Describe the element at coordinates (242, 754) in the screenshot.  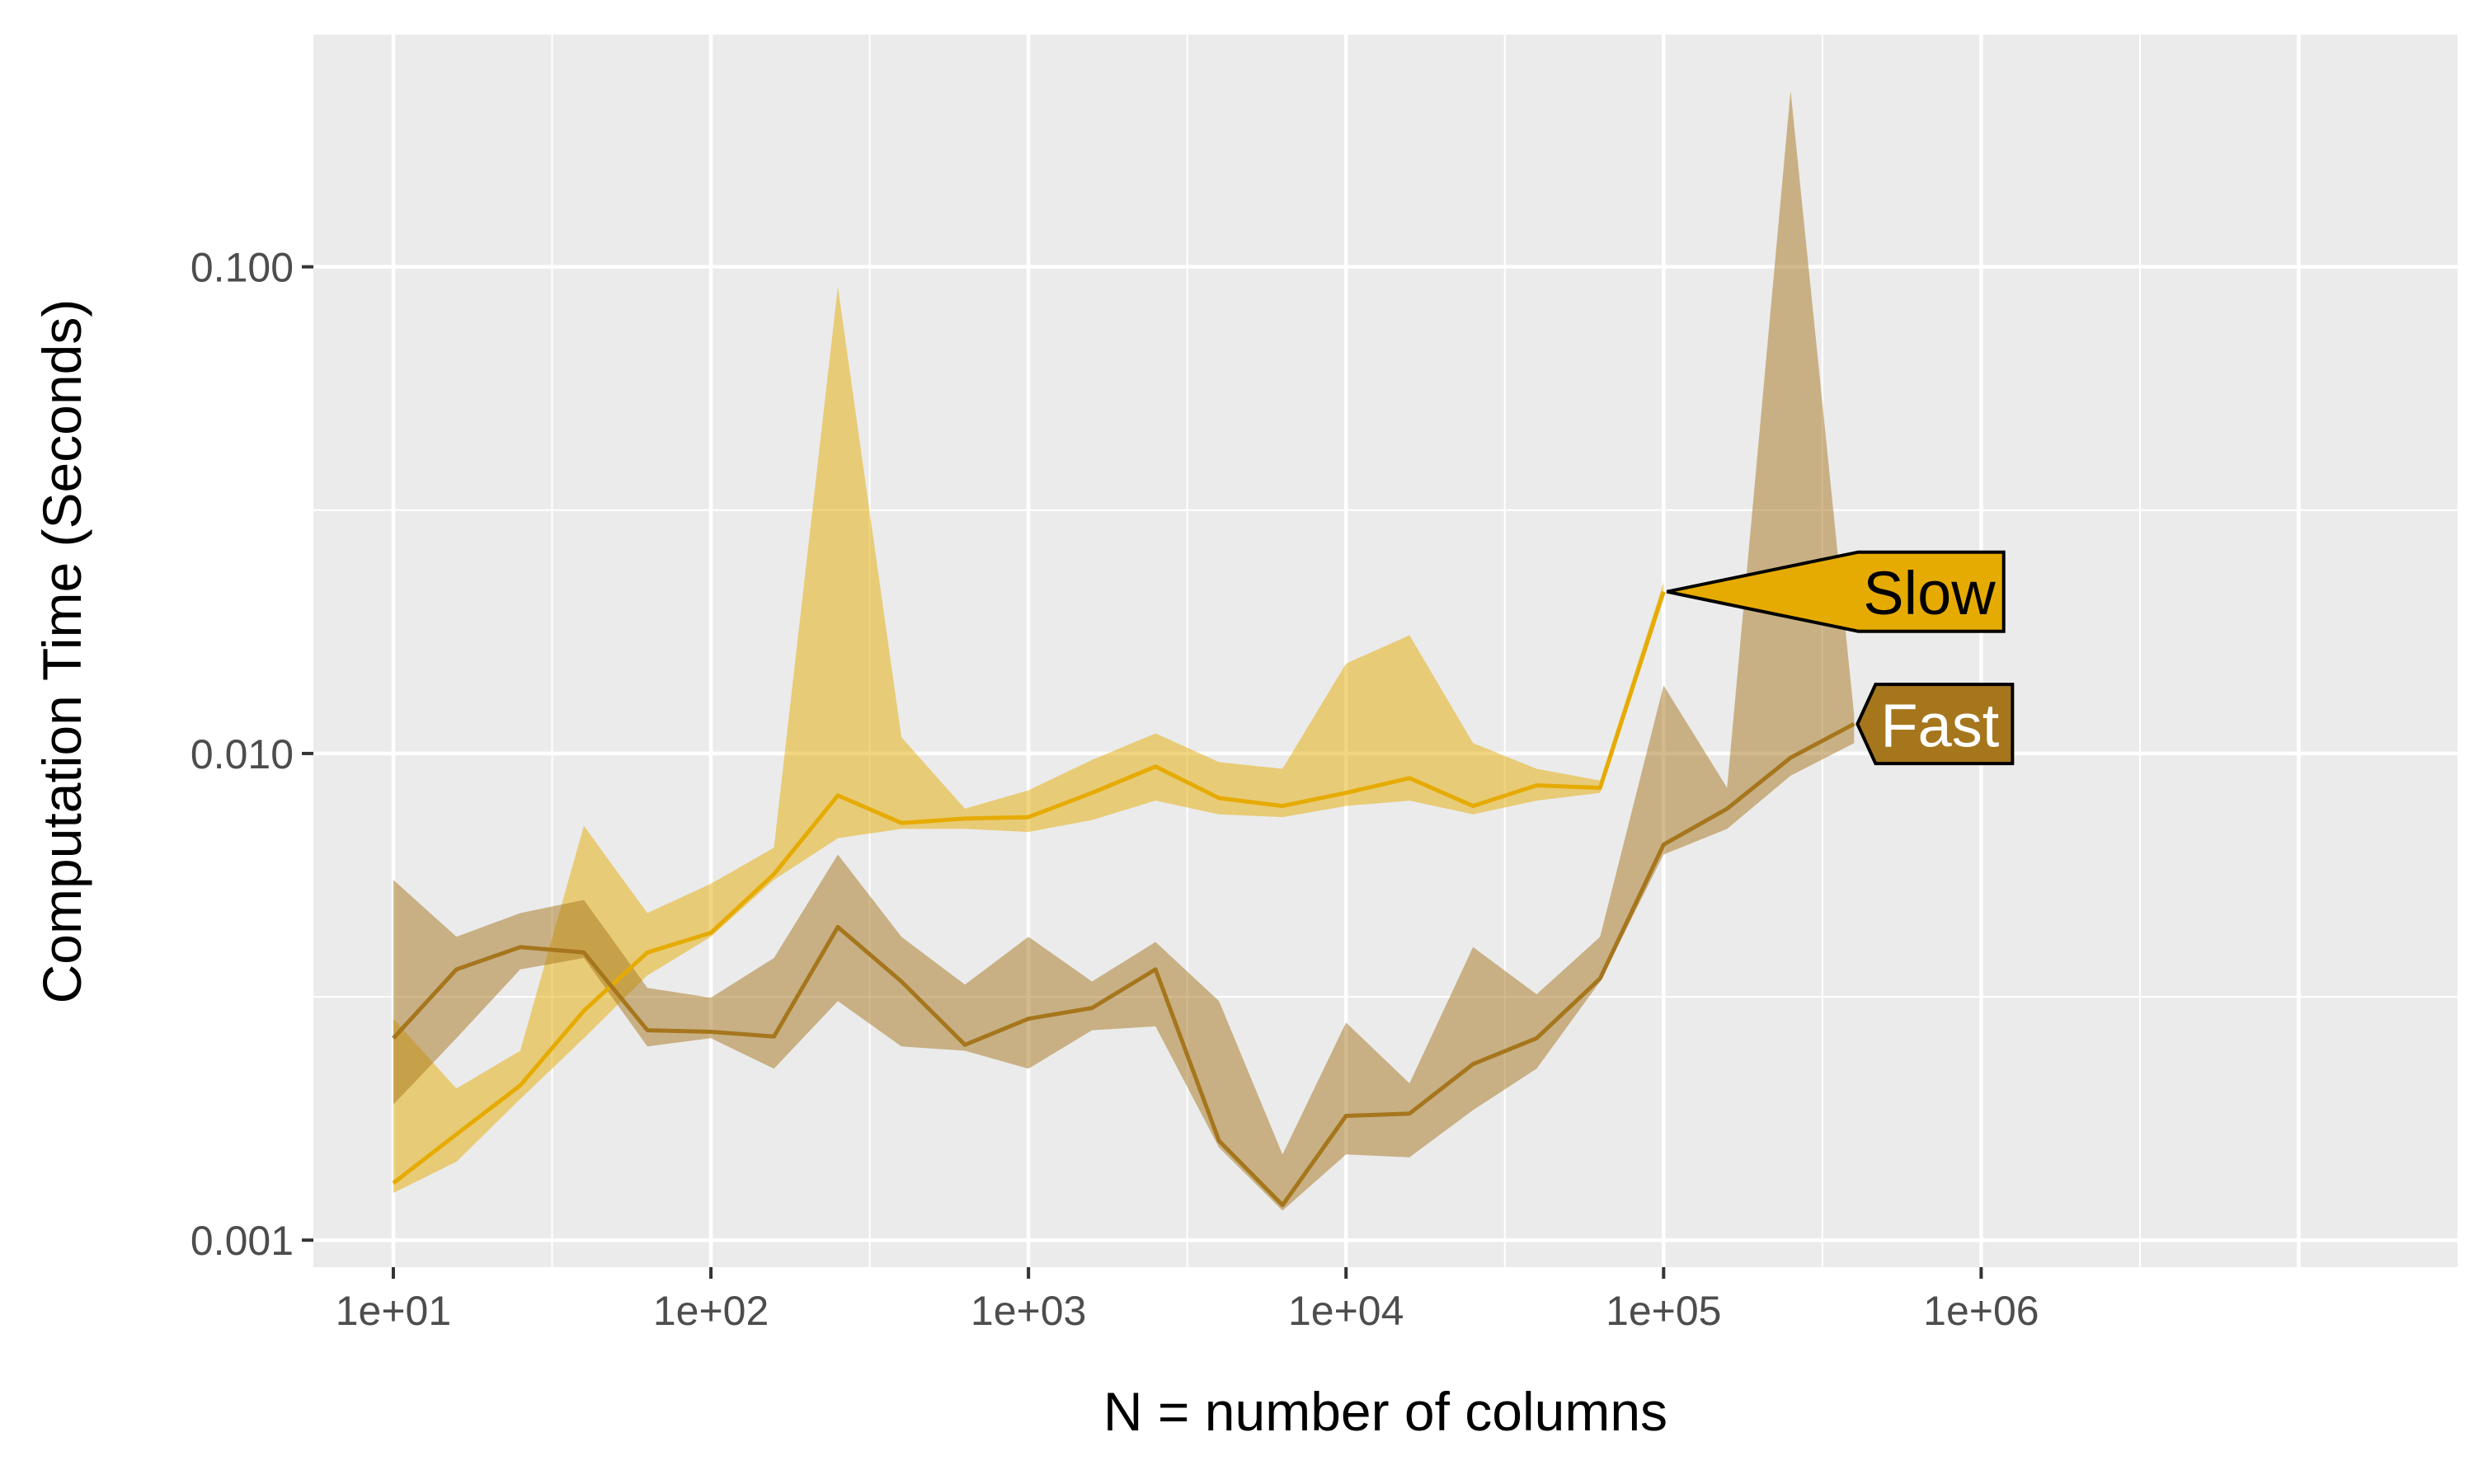
I see `y-tick-label: 0.010` at that location.